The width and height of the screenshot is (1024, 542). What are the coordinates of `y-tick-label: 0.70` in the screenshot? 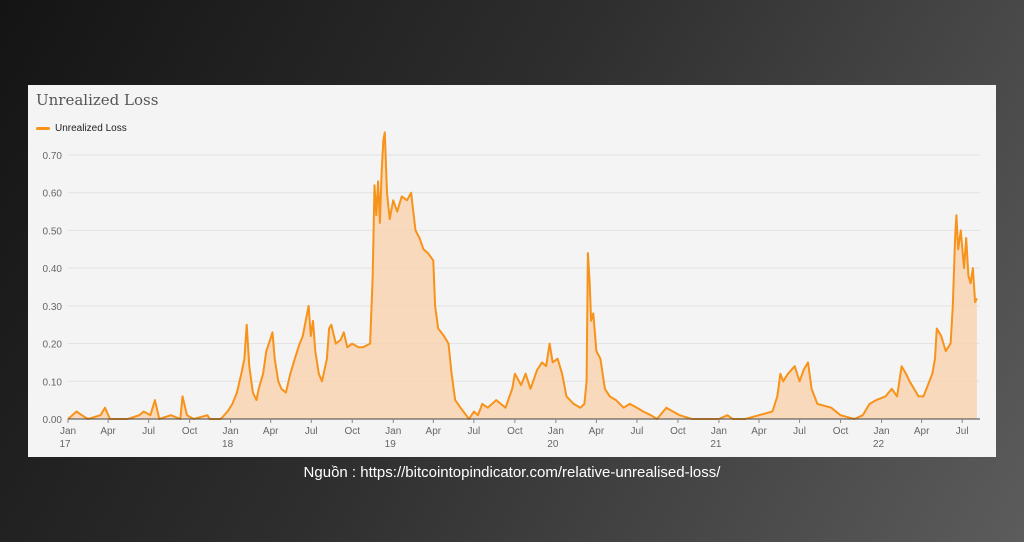 It's located at (53, 156).